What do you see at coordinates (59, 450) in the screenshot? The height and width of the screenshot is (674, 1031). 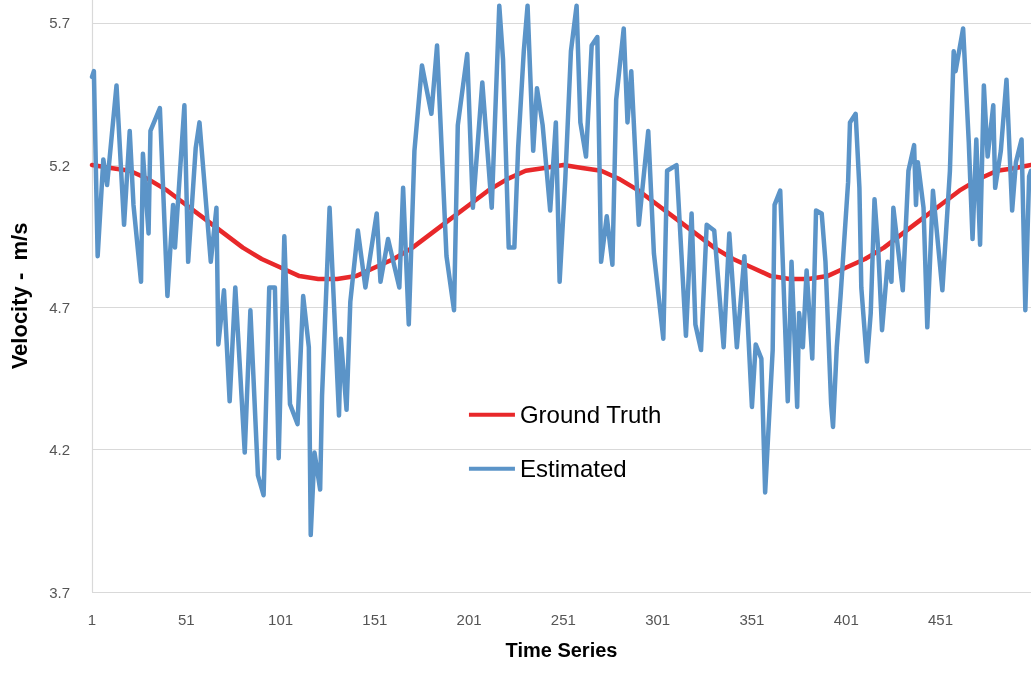 I see `y-tick-label: 4.2` at bounding box center [59, 450].